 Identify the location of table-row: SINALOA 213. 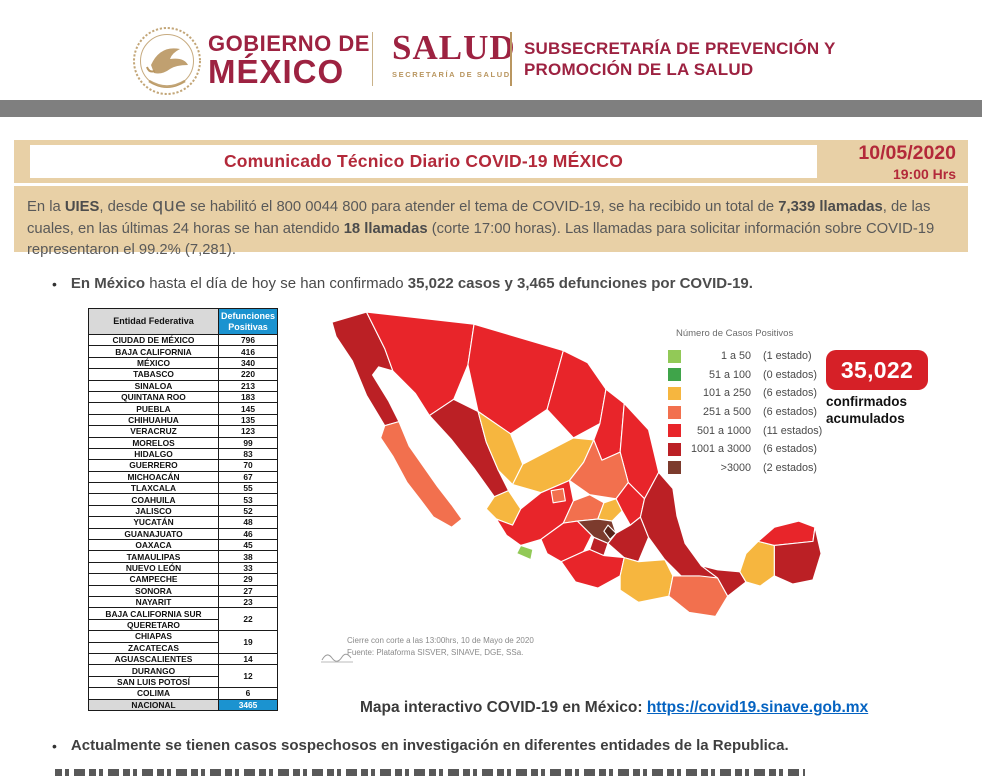
(183, 385).